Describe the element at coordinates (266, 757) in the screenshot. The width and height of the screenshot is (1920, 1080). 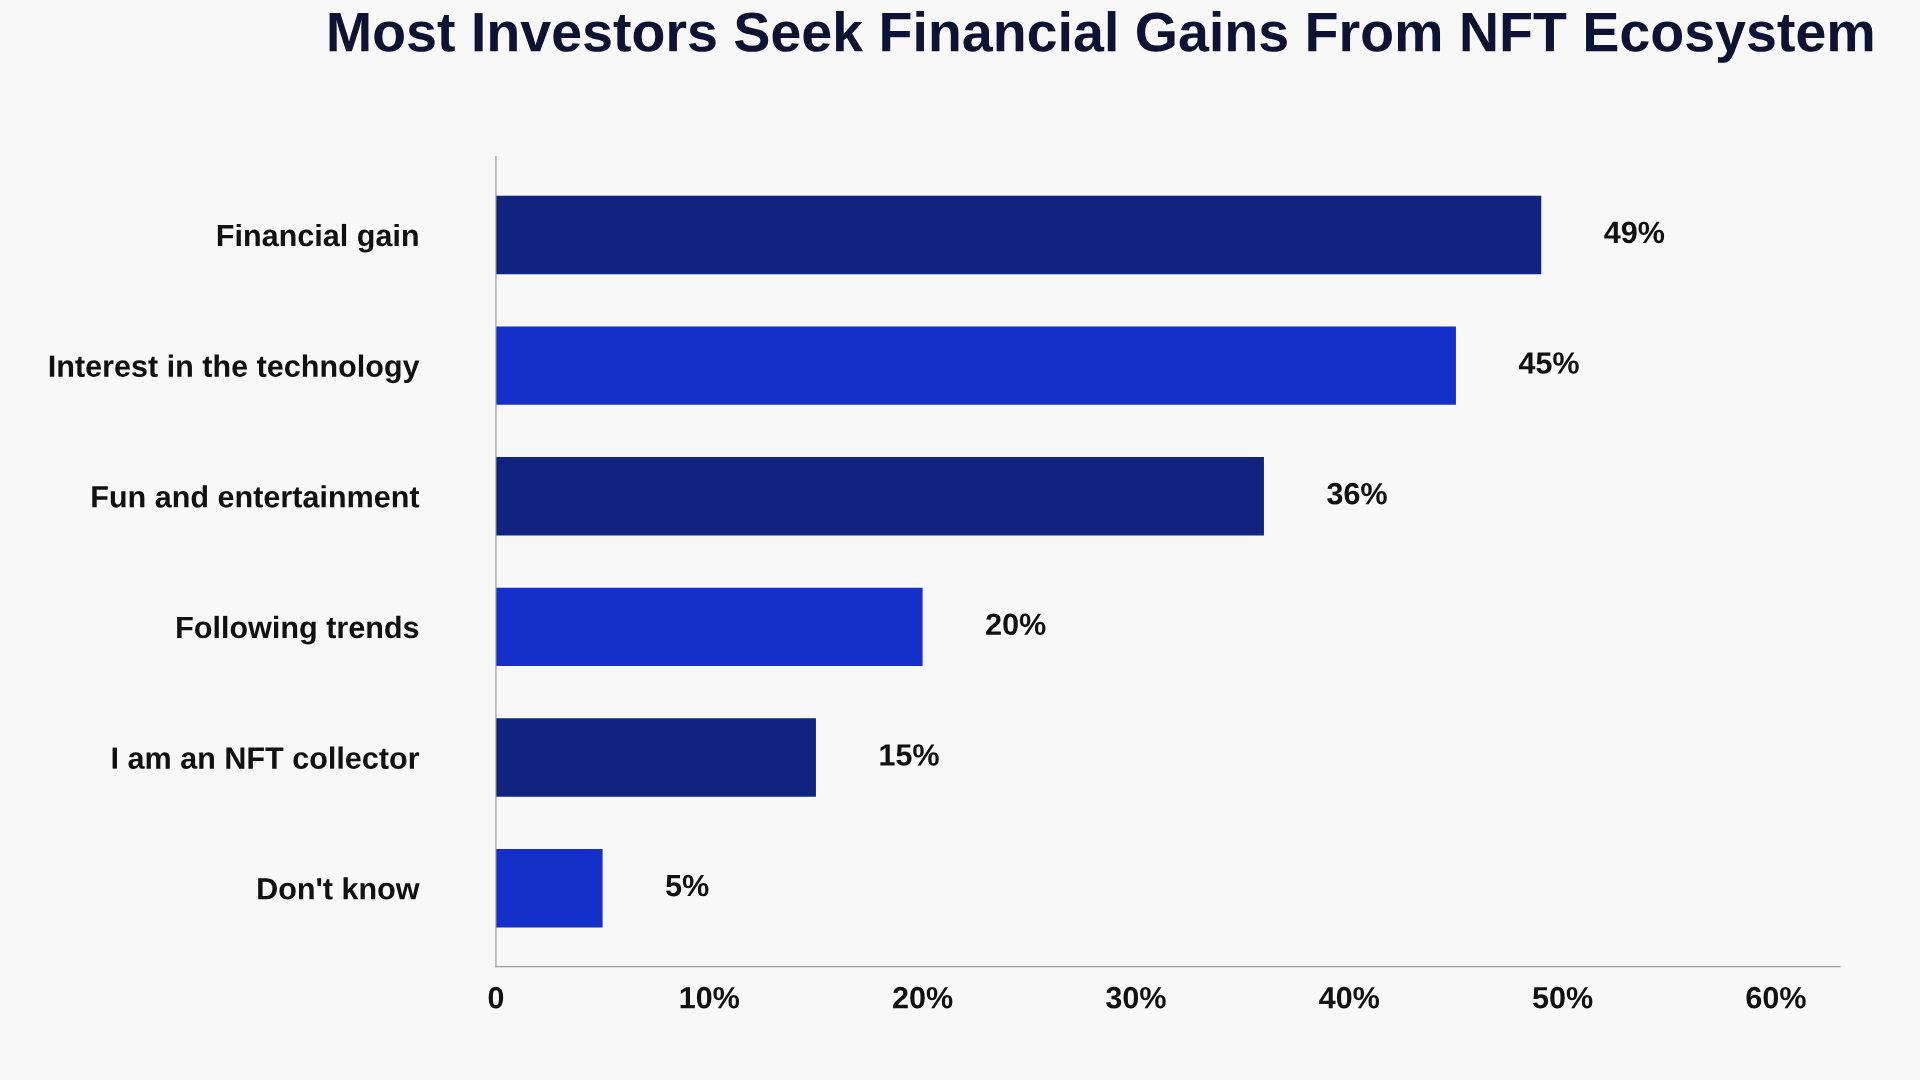
I see `y-tick-label: I am an NFT collector` at that location.